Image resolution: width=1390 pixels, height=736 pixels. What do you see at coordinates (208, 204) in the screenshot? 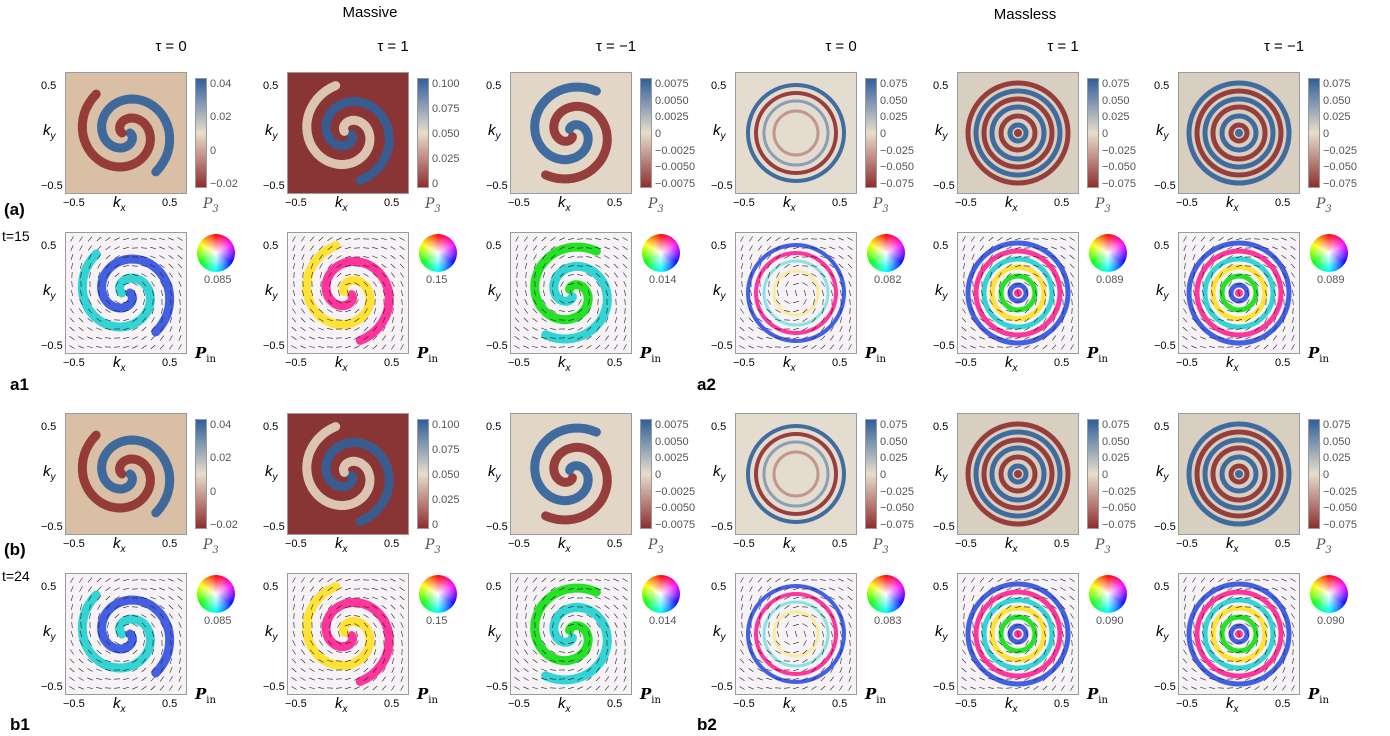
I see `p3-text: P` at bounding box center [208, 204].